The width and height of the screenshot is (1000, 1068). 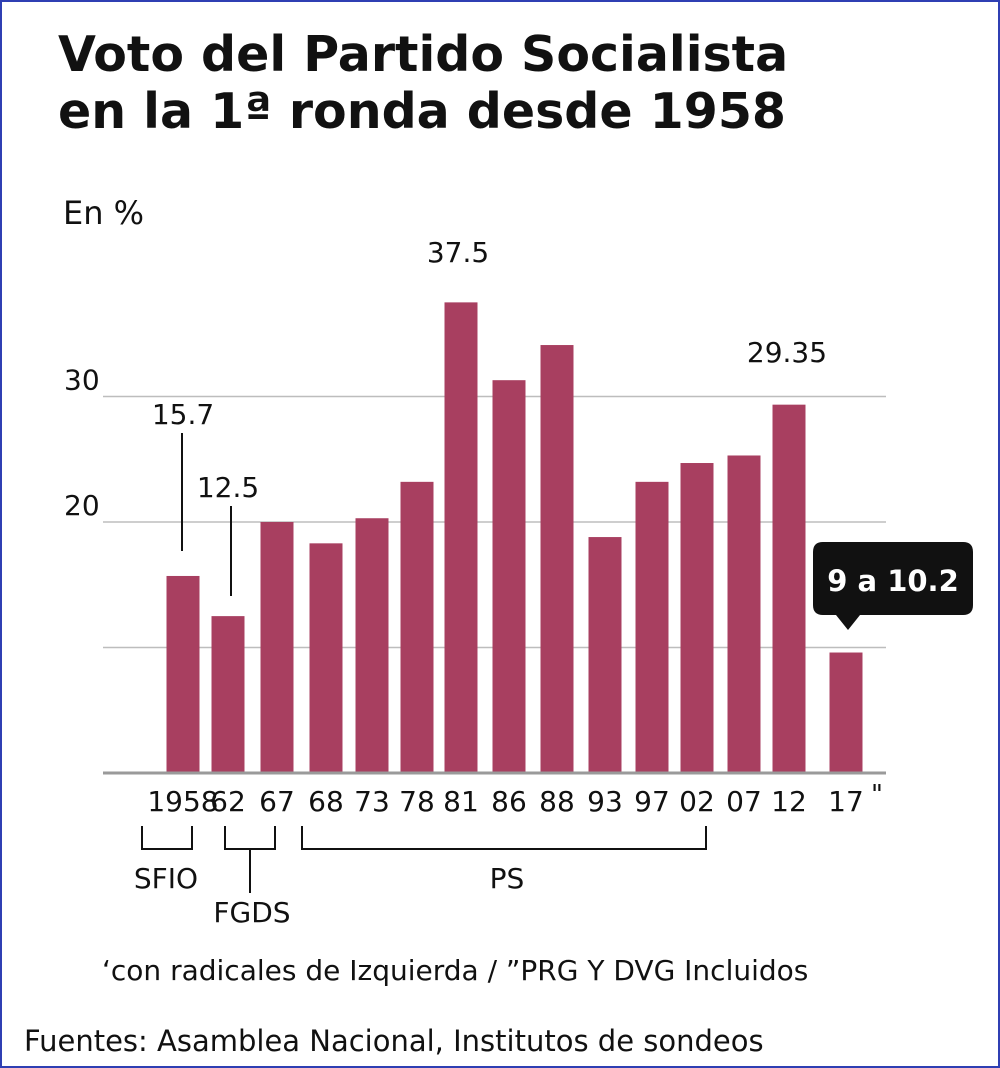 What do you see at coordinates (789, 801) in the screenshot?
I see `x-tick-label: 12` at bounding box center [789, 801].